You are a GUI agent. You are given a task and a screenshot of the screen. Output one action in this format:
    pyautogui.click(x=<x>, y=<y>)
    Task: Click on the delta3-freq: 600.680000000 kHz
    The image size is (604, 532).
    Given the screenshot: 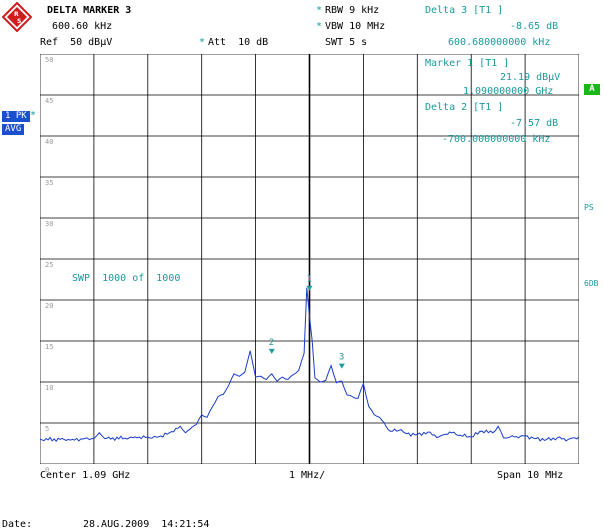 What is the action you would take?
    pyautogui.click(x=499, y=42)
    